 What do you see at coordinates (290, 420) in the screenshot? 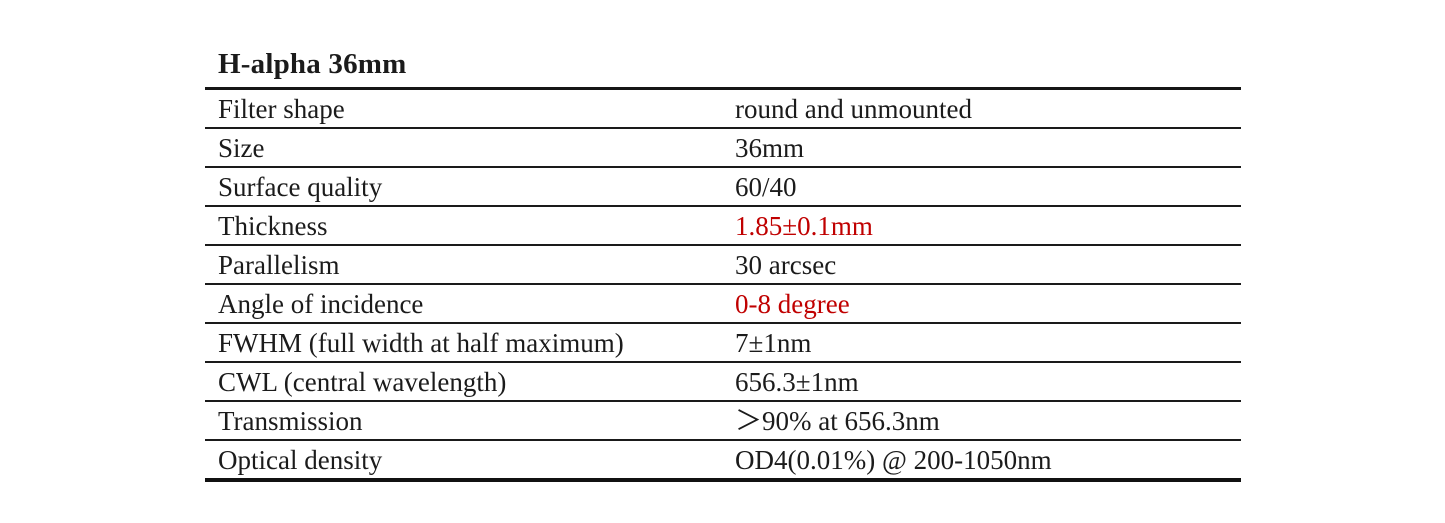
I see `spec-label: Transmission` at bounding box center [290, 420].